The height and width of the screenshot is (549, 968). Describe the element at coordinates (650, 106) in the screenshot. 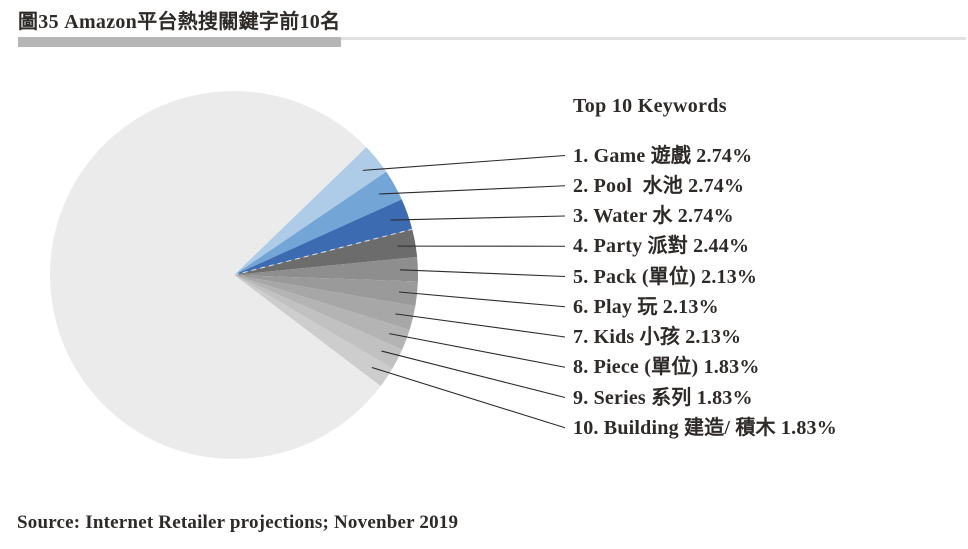

I see `legend-title: Top 10 Keywords` at that location.